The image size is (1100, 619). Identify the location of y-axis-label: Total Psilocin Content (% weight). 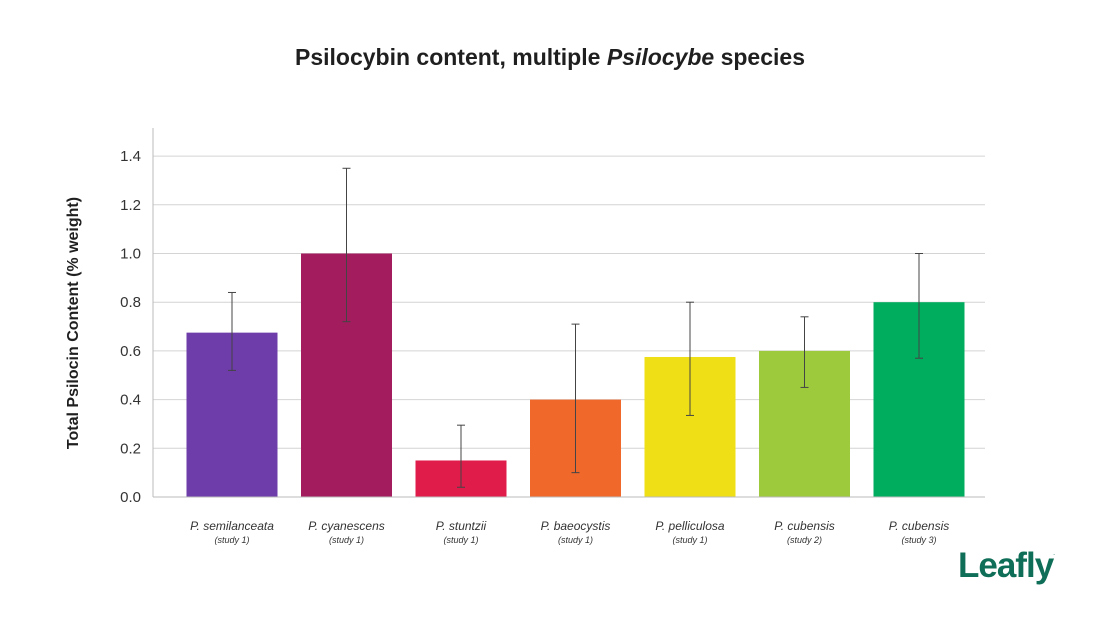
(73, 323).